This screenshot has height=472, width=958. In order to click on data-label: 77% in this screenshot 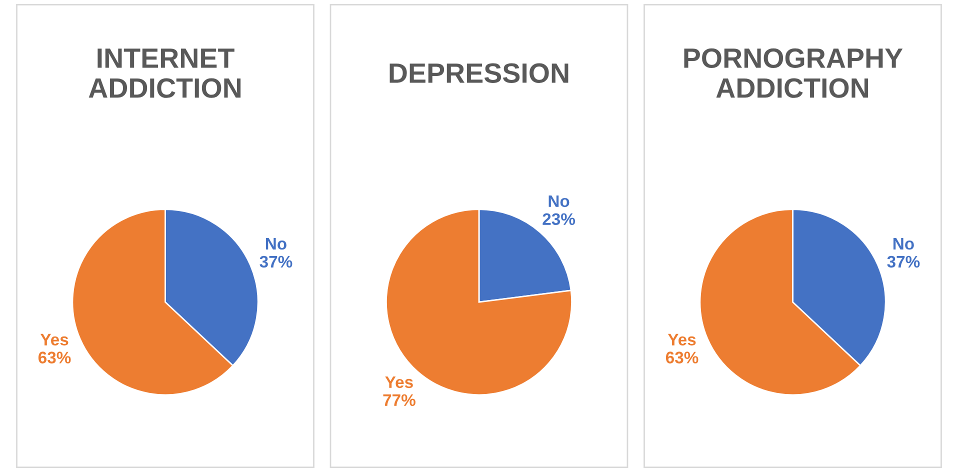, I will do `click(399, 400)`.